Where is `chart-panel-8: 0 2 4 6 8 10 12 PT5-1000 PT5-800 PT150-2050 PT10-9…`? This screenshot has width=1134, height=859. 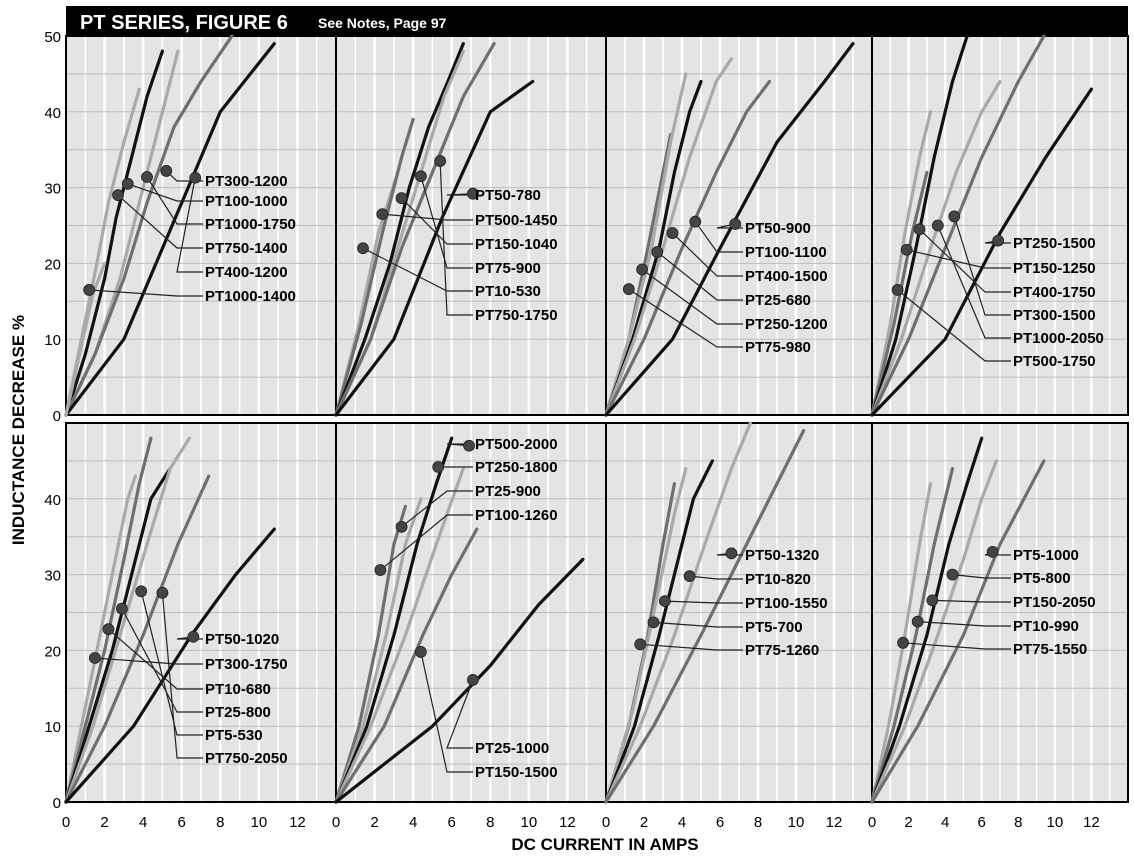 chart-panel-8: 0 2 4 6 8 10 12 PT5-1000 PT5-800 PT150-2050 PT10-9… is located at coordinates (998, 626).